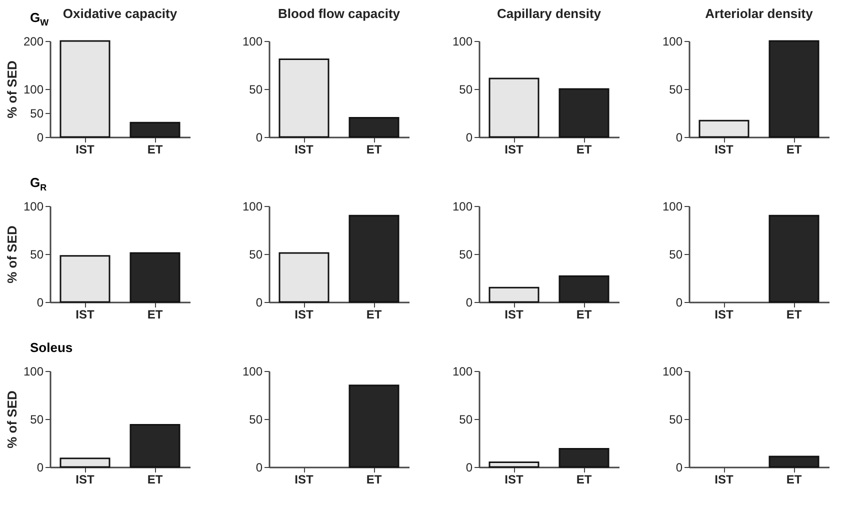 This screenshot has width=845, height=505. Describe the element at coordinates (33, 41) in the screenshot. I see `y-tick-label: 200` at that location.